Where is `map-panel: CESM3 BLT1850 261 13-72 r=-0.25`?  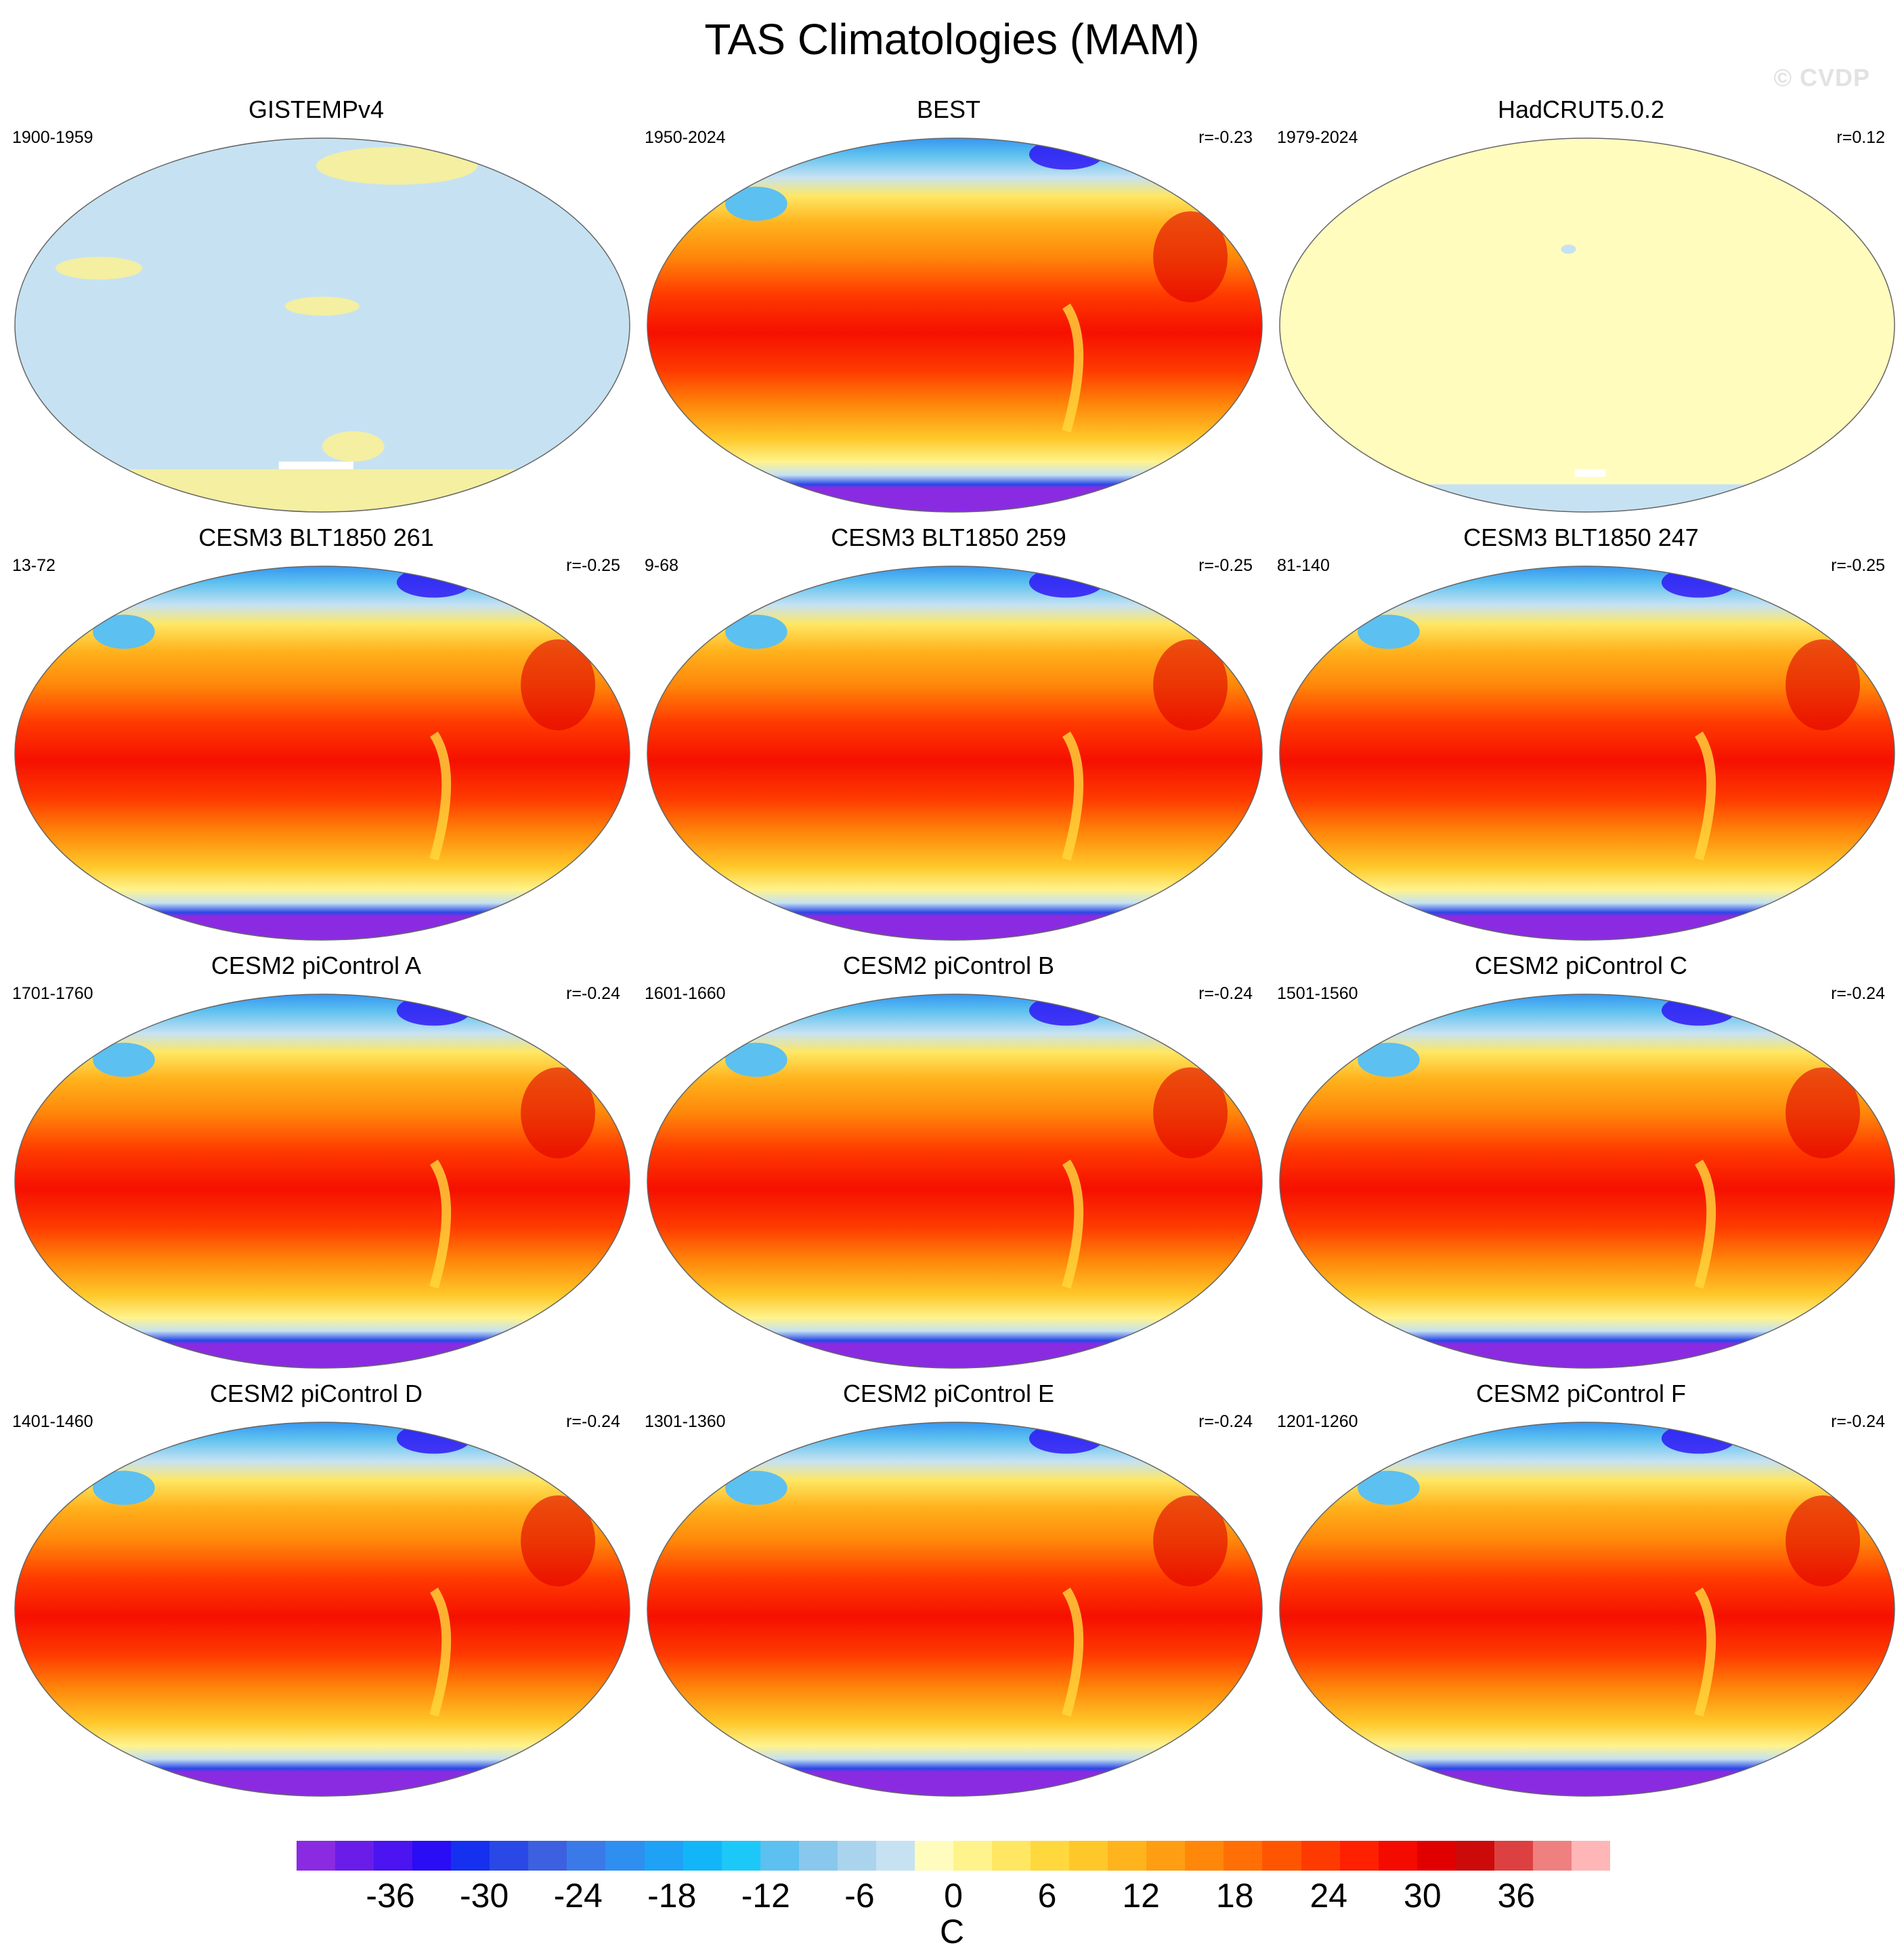 map-panel: CESM3 BLT1850 261 13-72 r=-0.25 is located at coordinates (316, 733).